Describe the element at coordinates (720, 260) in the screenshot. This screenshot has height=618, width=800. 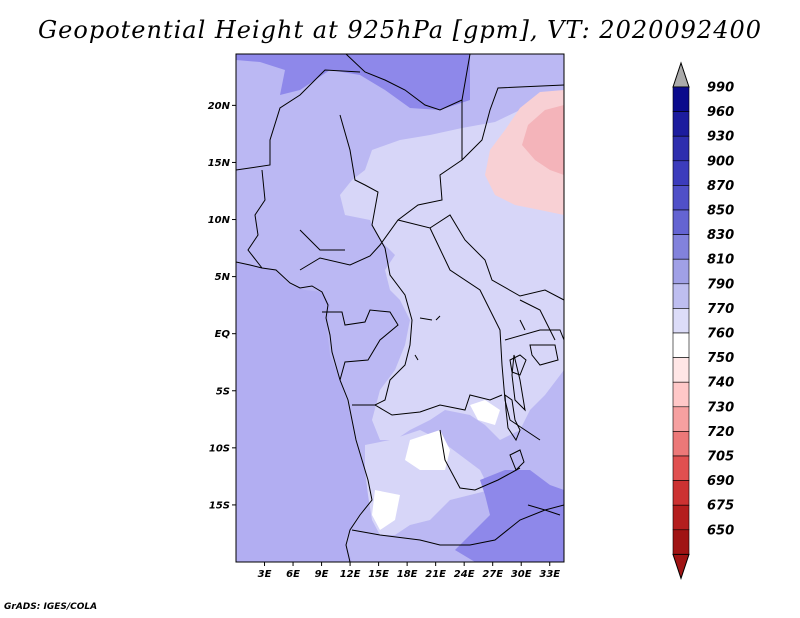
I see `colorbar-label: 810` at that location.